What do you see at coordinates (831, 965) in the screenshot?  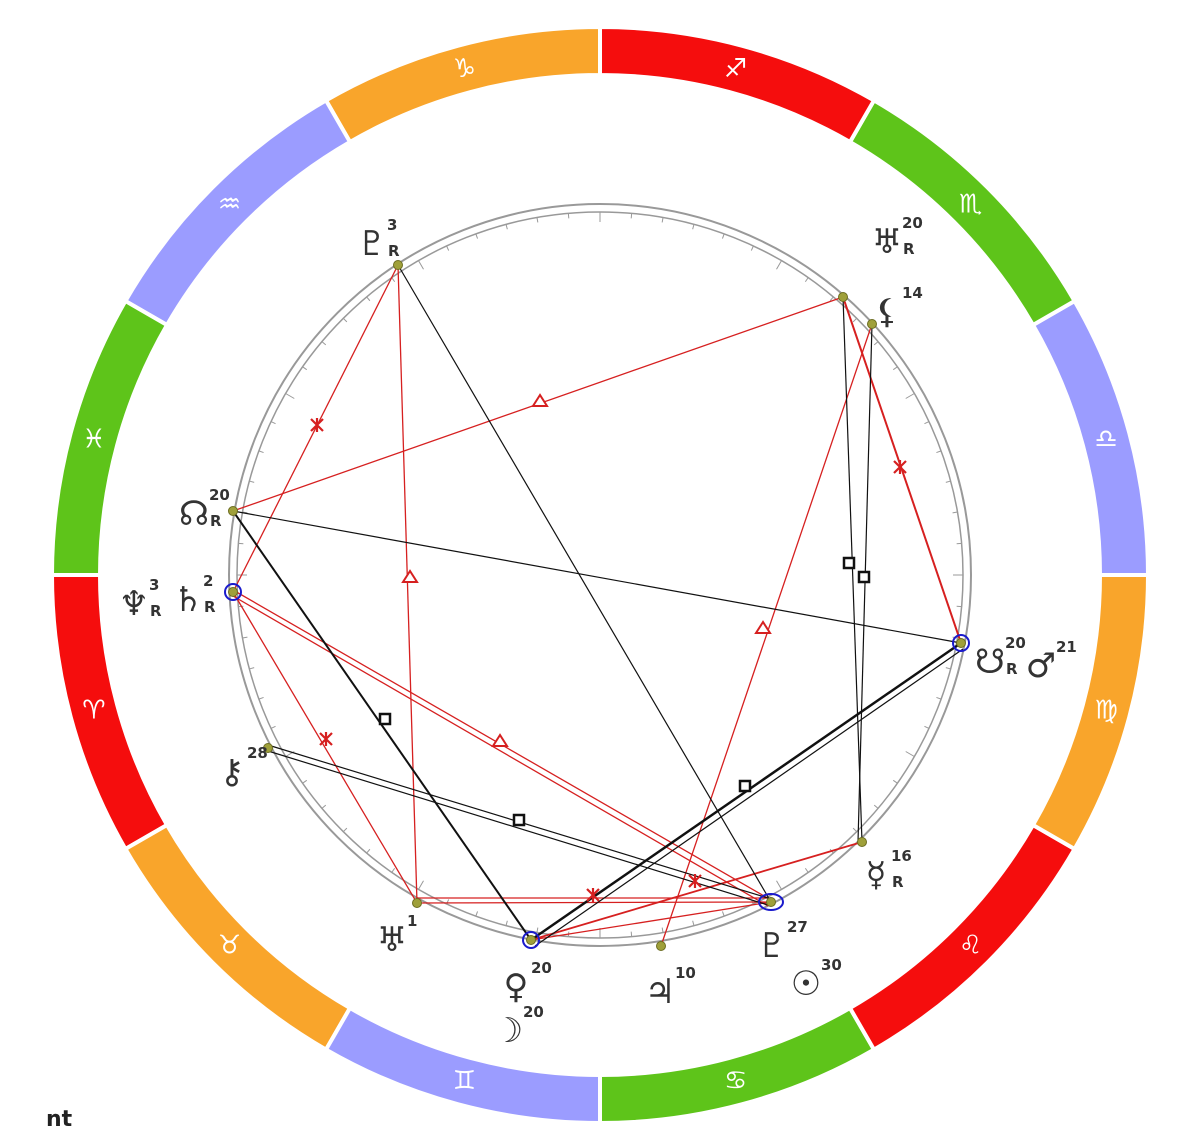 I see `planet-degree: 30` at bounding box center [831, 965].